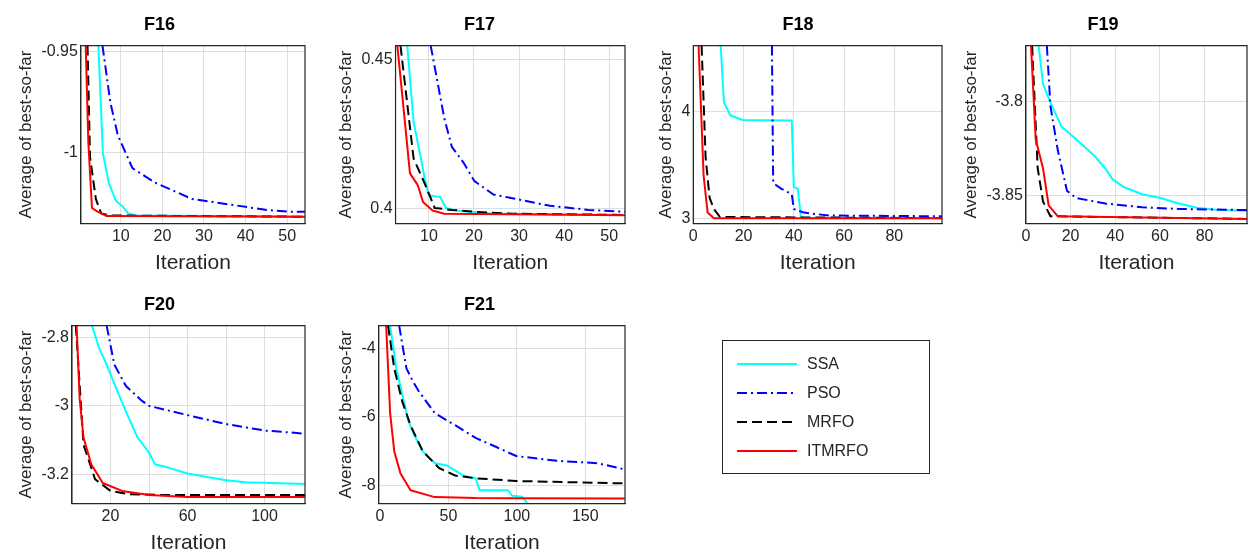 Image resolution: width=1257 pixels, height=560 pixels. Describe the element at coordinates (1009, 100) in the screenshot. I see `y-tick-label: -3.8` at that location.